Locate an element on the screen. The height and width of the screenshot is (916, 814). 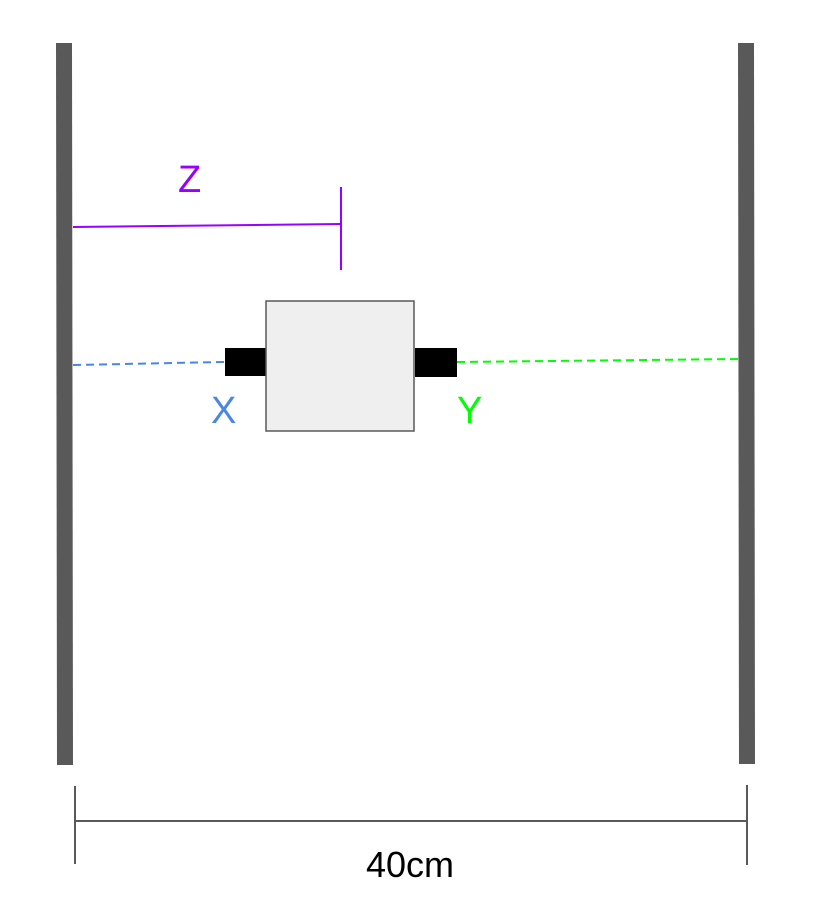
left-sensor is located at coordinates (245, 362).